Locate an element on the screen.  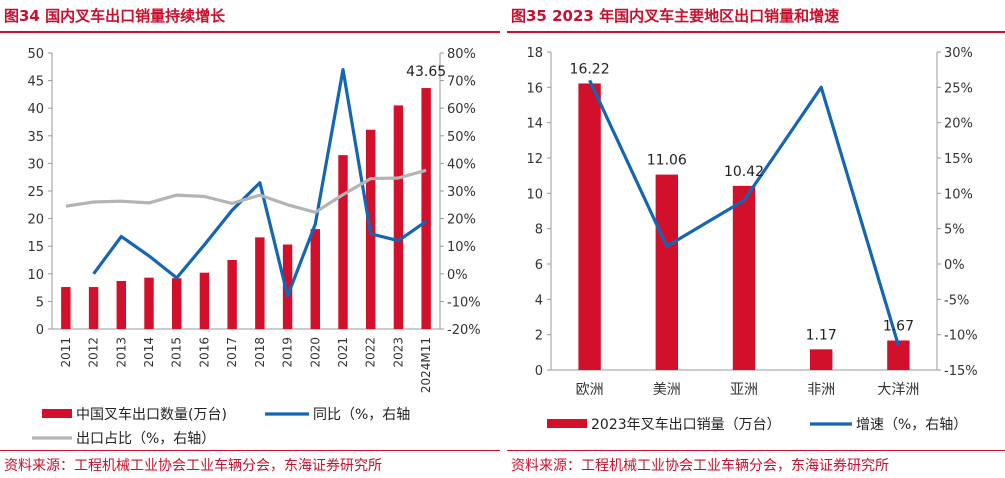
x-tick-label: 美洲 is located at coordinates (667, 390).